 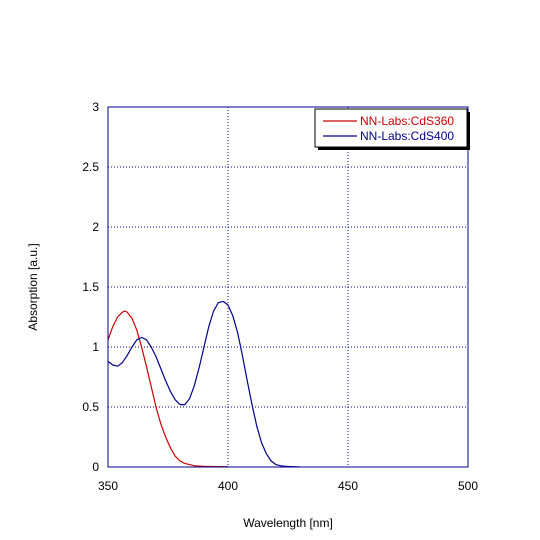 I want to click on x-tick-labels: 350 400 450 500, so click(x=288, y=486).